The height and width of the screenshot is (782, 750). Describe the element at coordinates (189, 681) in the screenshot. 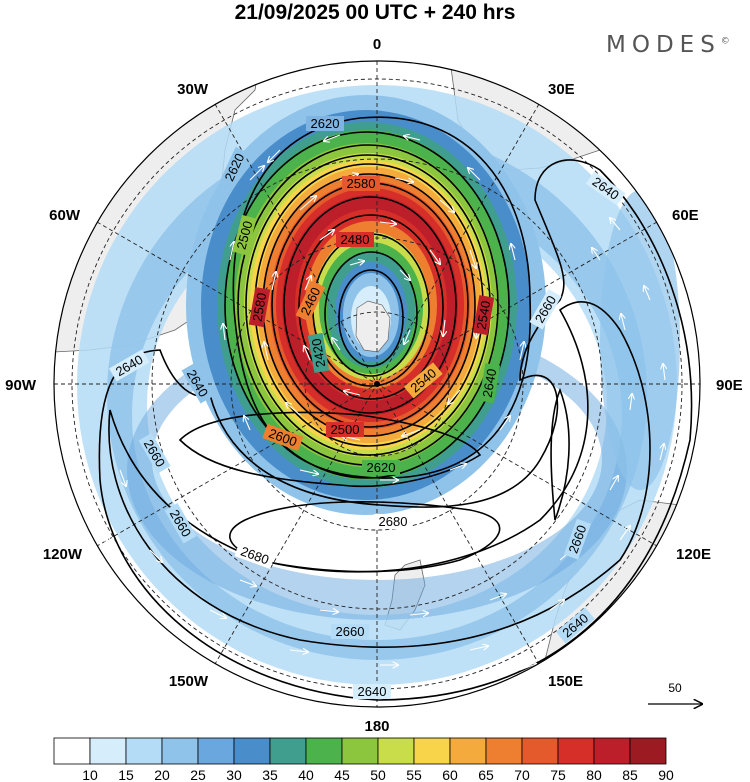

I see `lon-label-150w: 150W` at that location.